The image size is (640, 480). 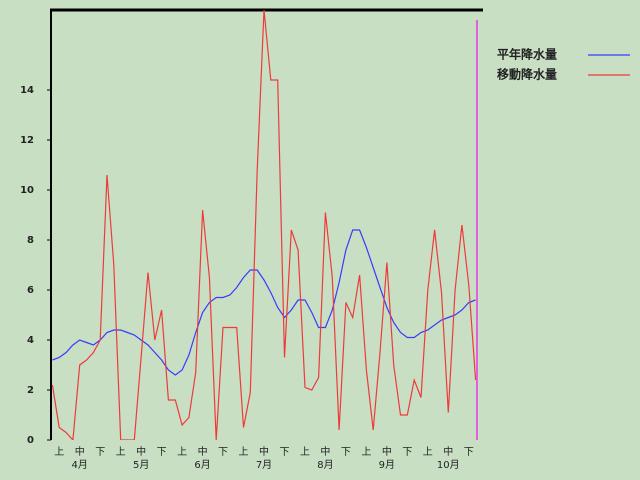 I want to click on y-tick-label: 10, so click(x=27, y=190).